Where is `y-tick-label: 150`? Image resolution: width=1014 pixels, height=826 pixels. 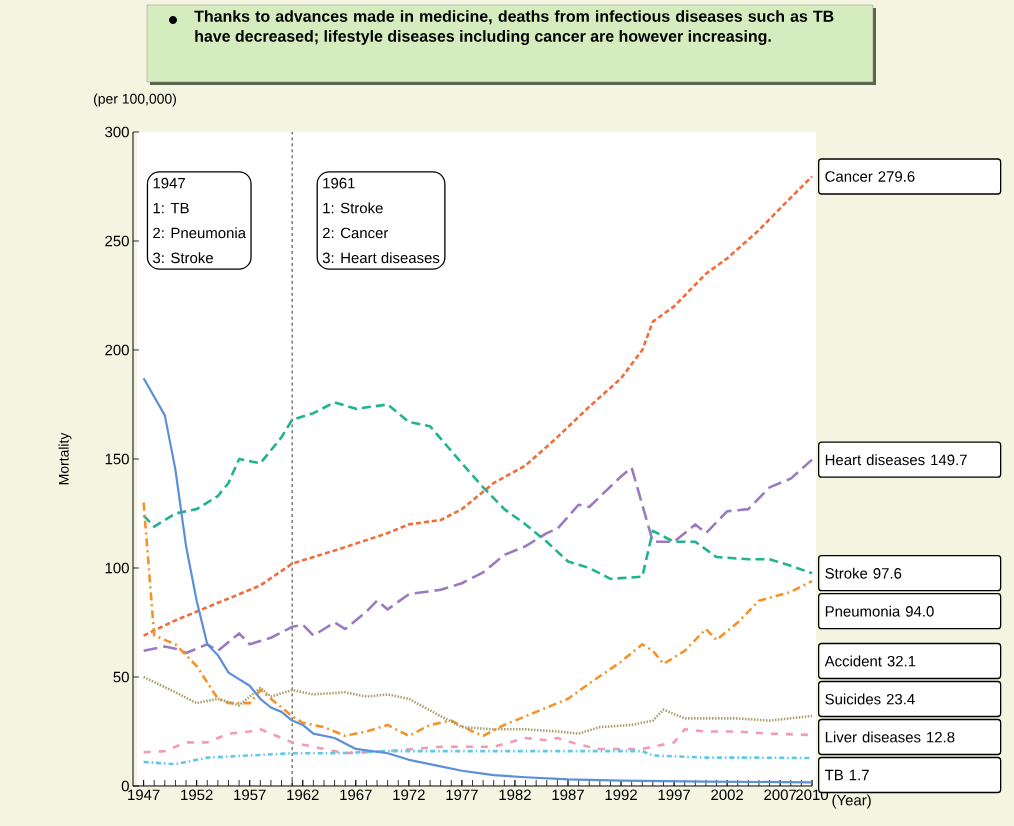
y-tick-label: 150 is located at coordinates (117, 459).